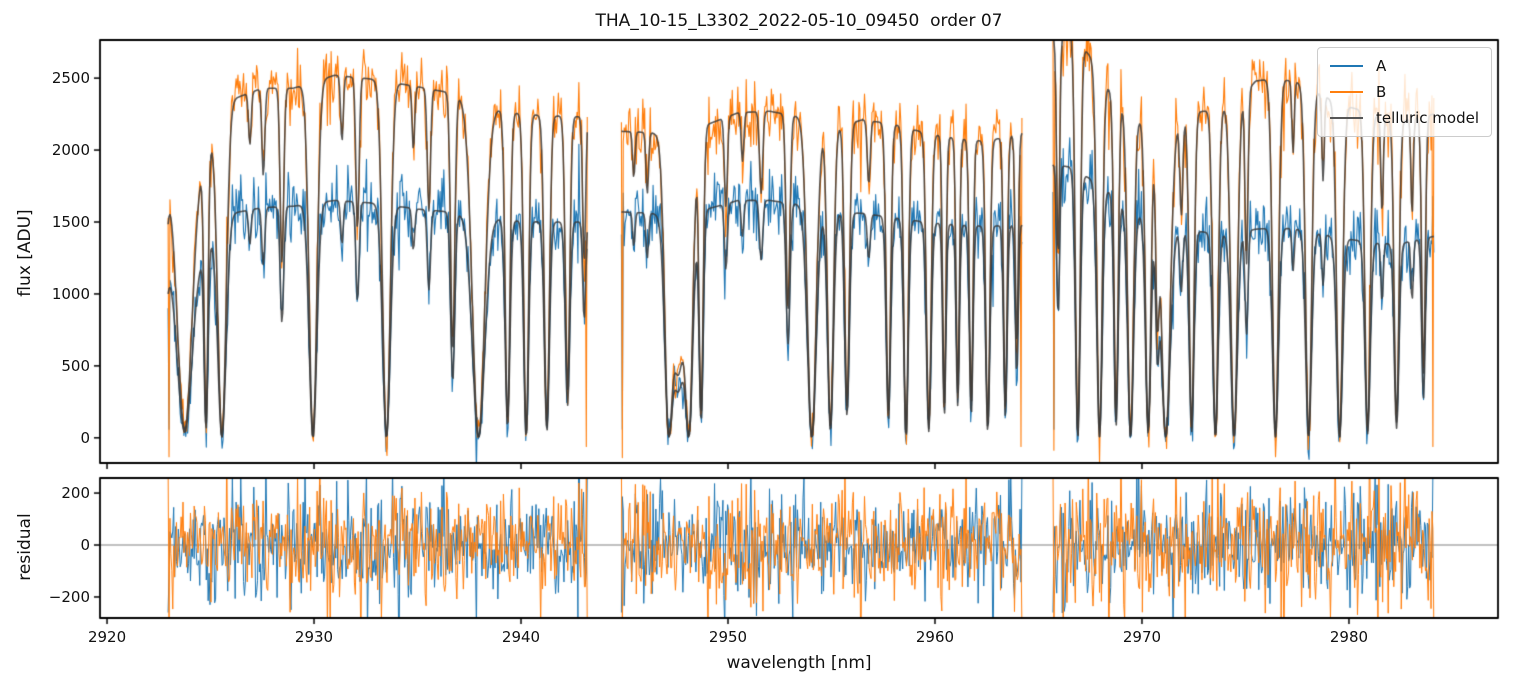 This screenshot has height=696, width=1513. I want to click on y-tick-label-residual: −200, so click(69, 596).